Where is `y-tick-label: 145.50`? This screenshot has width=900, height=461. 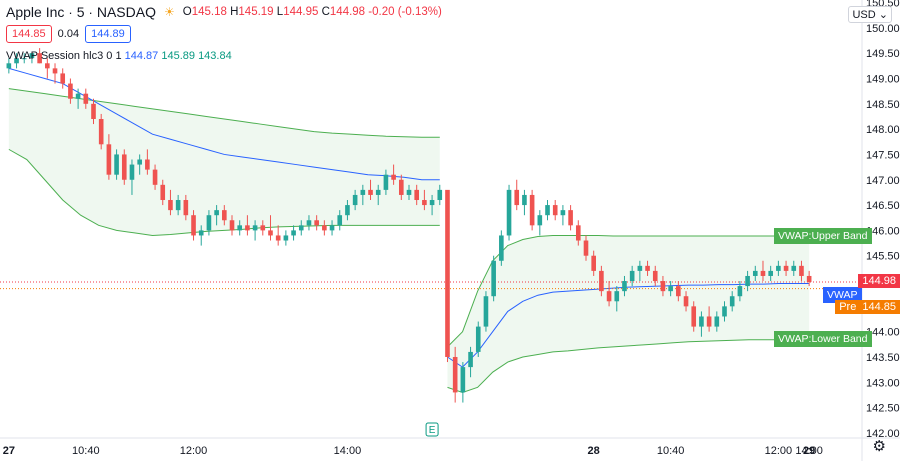 y-tick-label: 145.50 is located at coordinates (883, 257).